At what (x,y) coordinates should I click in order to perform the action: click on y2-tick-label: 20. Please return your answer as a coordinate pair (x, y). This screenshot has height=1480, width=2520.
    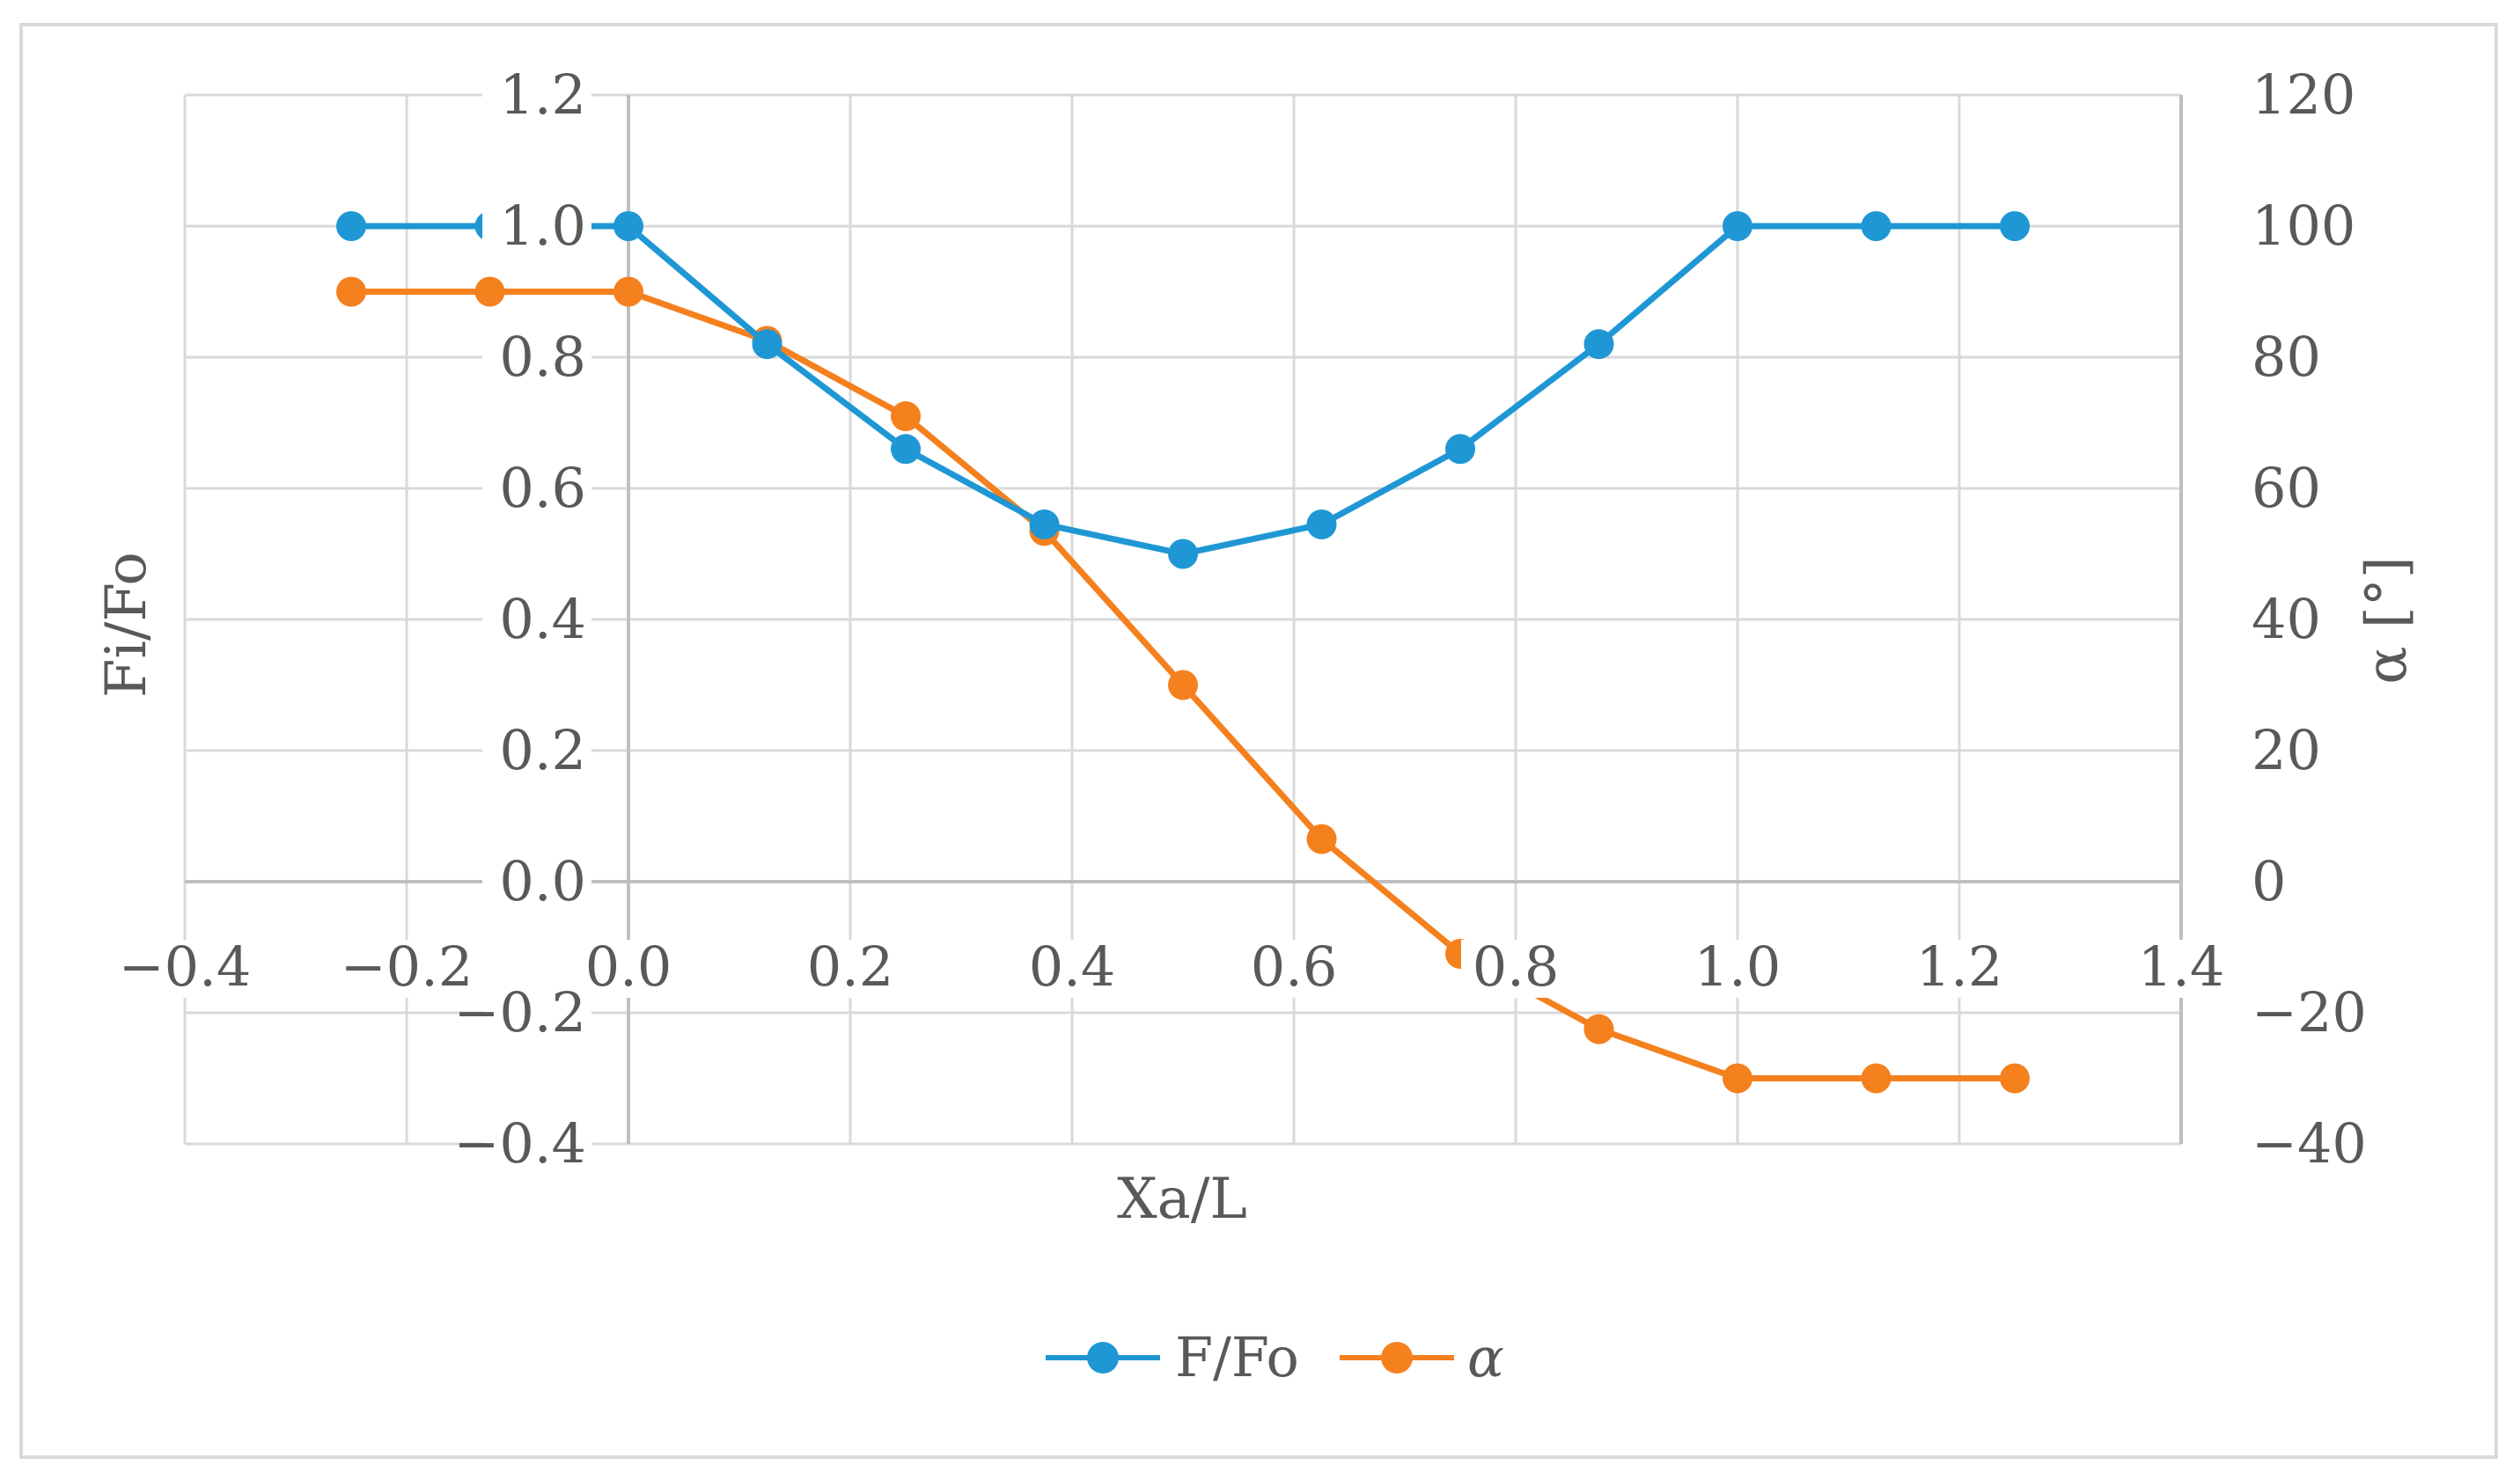
    Looking at the image, I should click on (2286, 750).